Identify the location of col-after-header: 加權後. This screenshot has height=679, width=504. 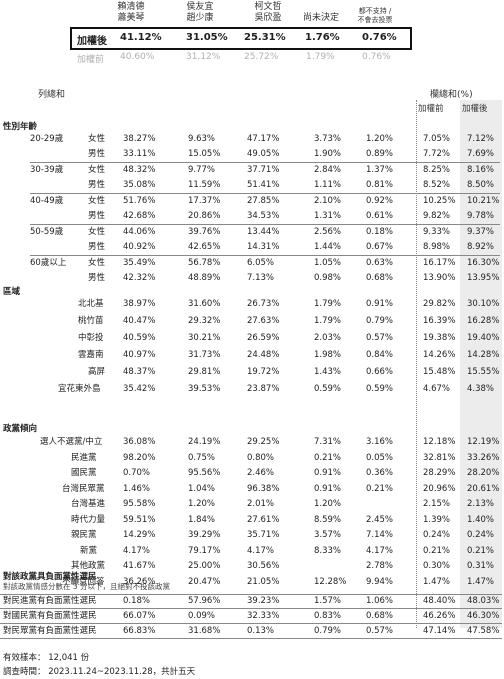
(475, 109).